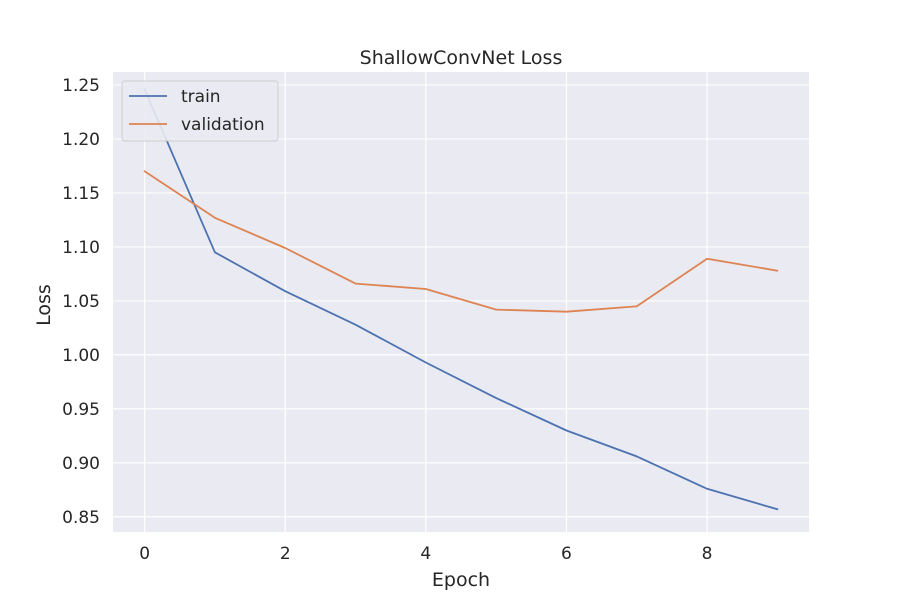 Image resolution: width=900 pixels, height=600 pixels. Describe the element at coordinates (201, 97) in the screenshot. I see `legend-label-train: train` at that location.